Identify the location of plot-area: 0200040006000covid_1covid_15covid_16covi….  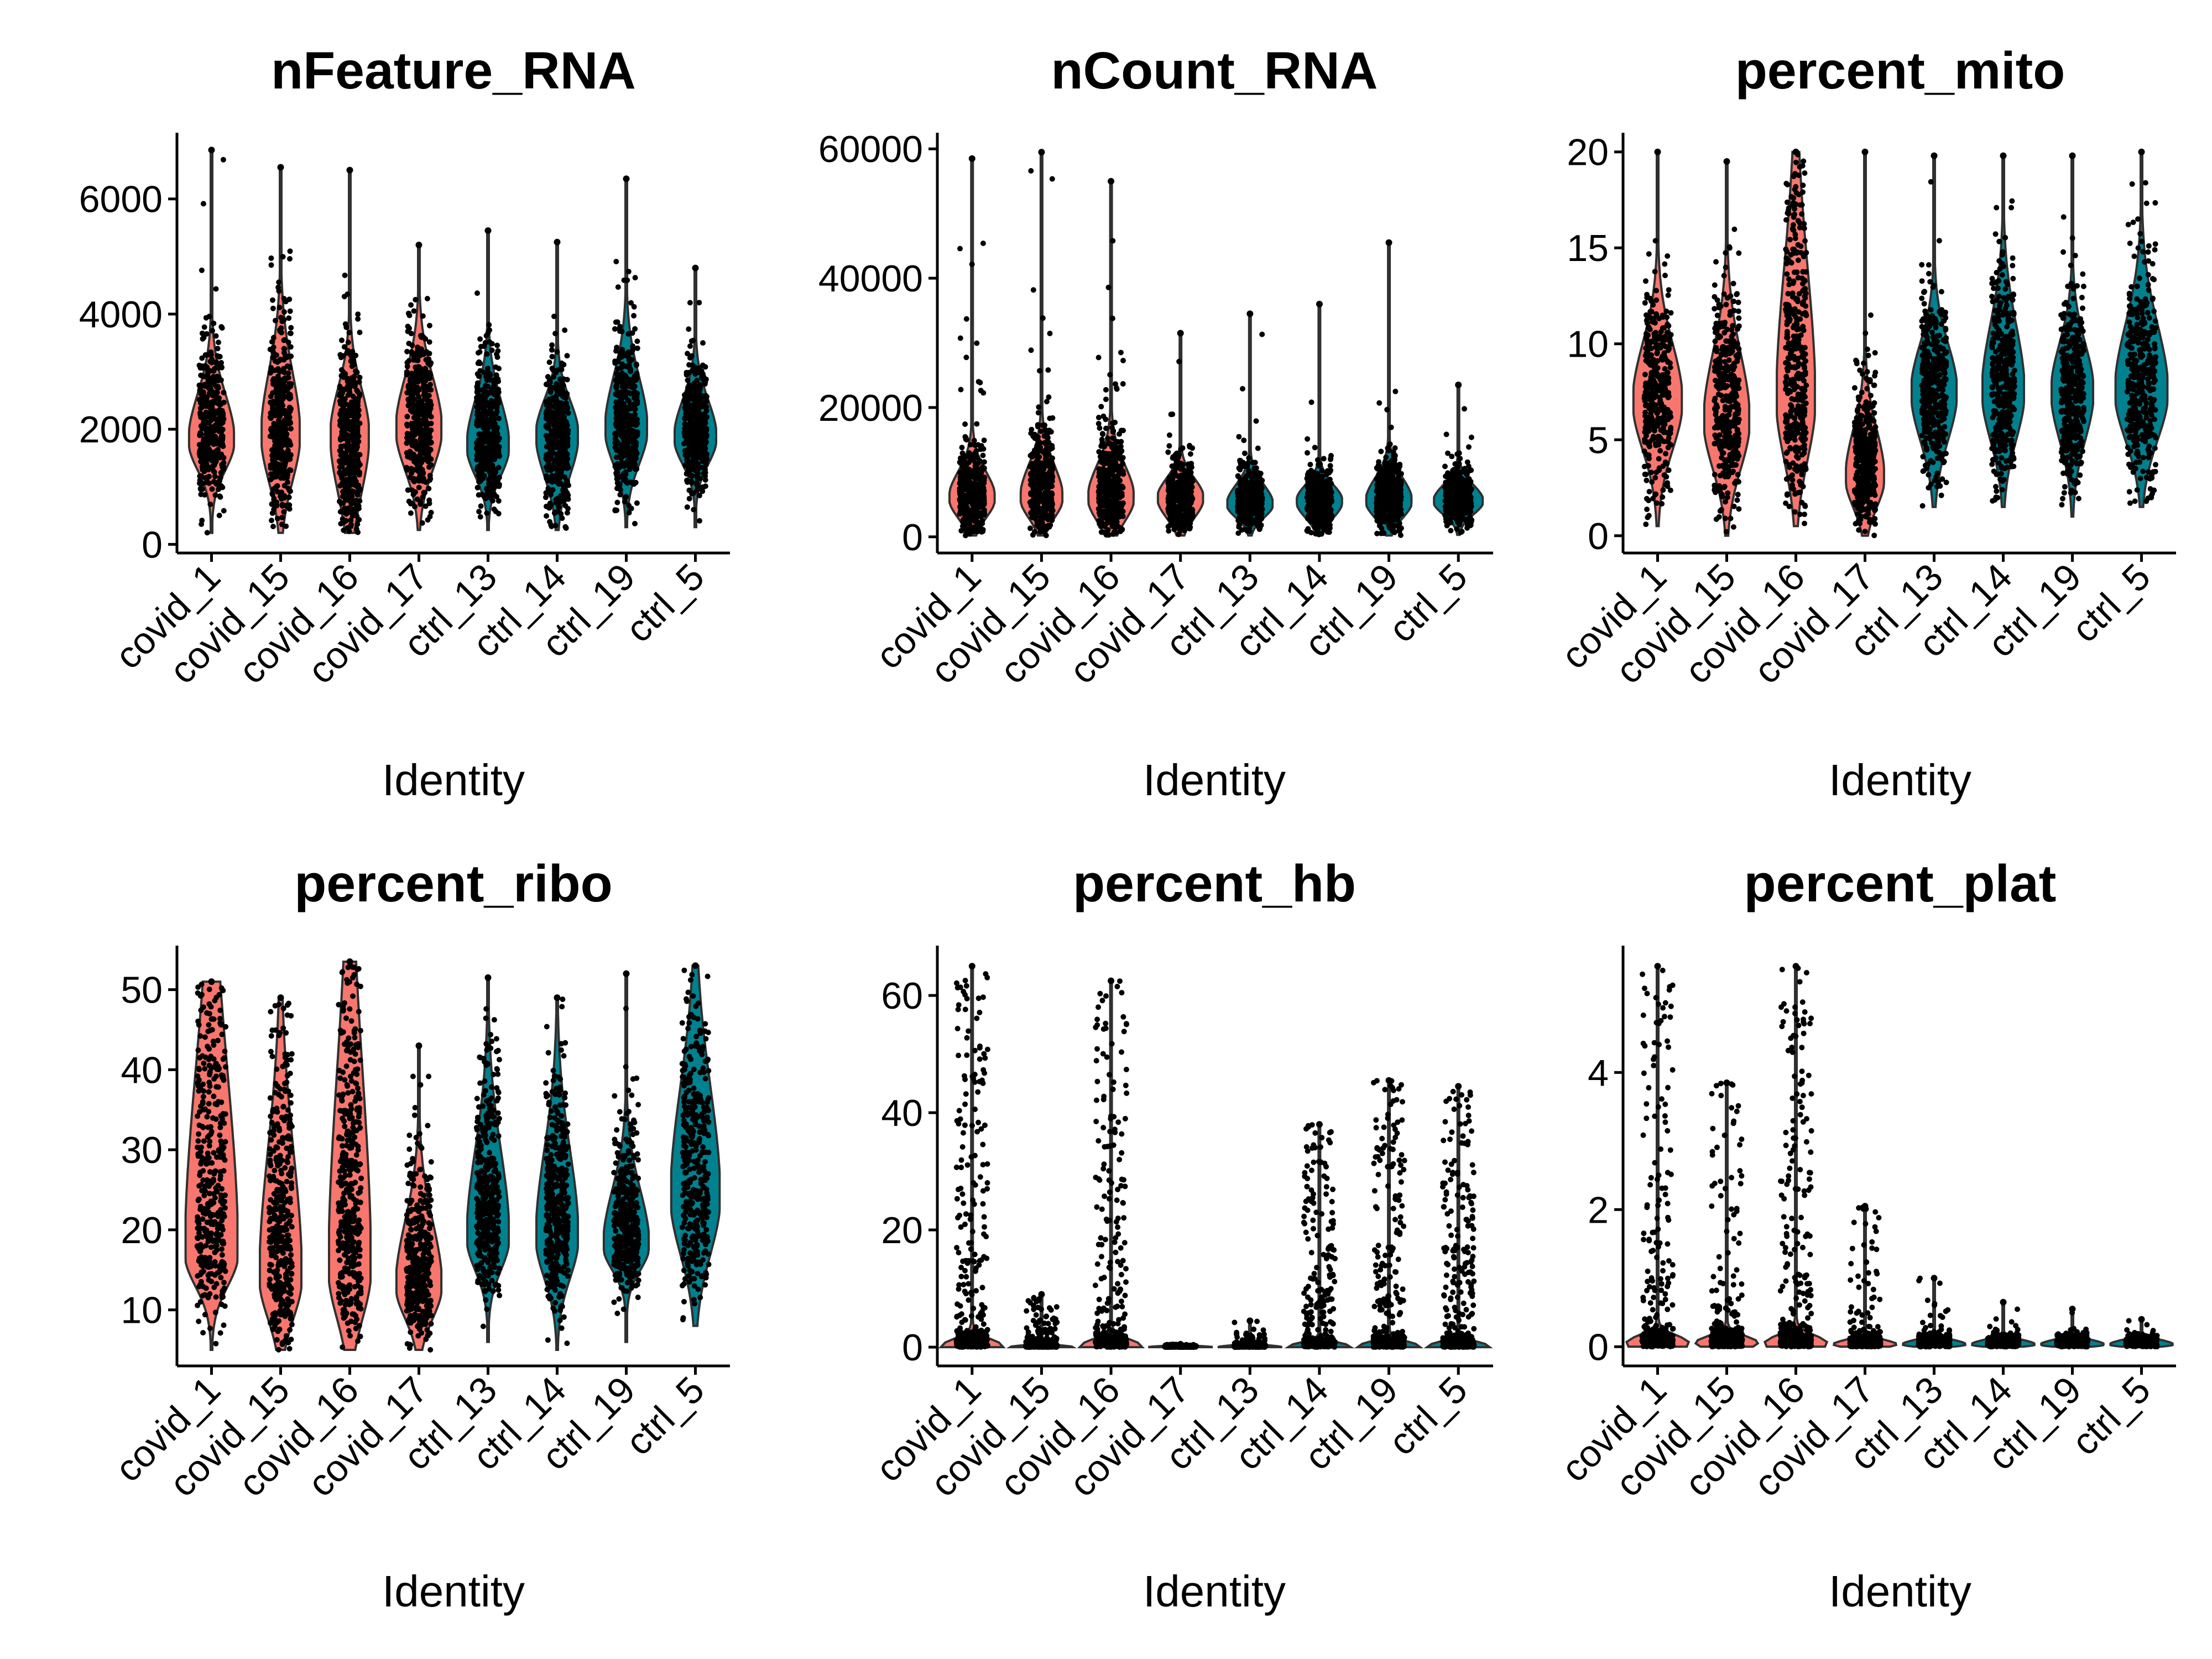
(405, 413).